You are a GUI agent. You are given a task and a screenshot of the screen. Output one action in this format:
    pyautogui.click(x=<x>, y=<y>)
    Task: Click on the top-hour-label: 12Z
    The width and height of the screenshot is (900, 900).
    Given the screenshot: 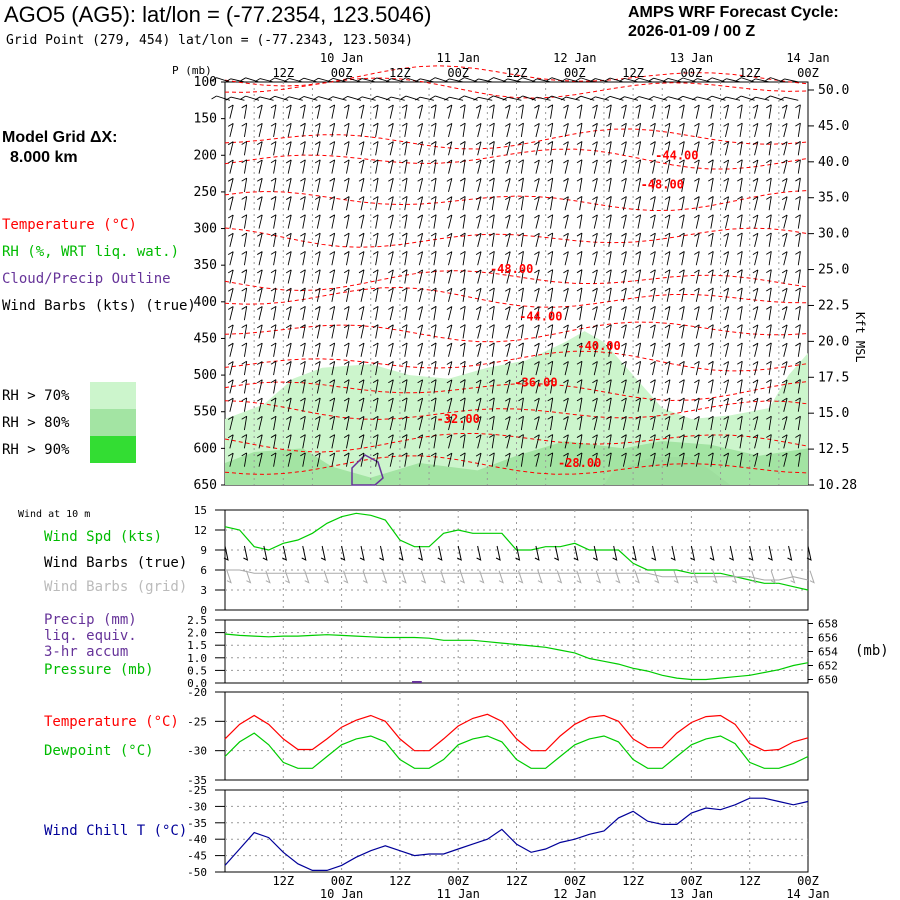 What is the action you would take?
    pyautogui.click(x=750, y=73)
    